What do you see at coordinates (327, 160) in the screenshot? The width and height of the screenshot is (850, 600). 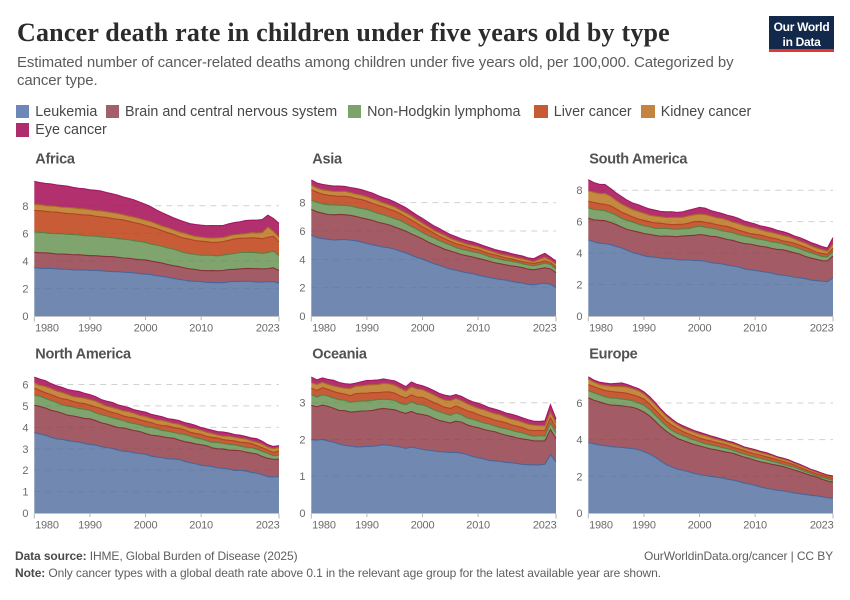 I see `svg-text: Asia` at bounding box center [327, 160].